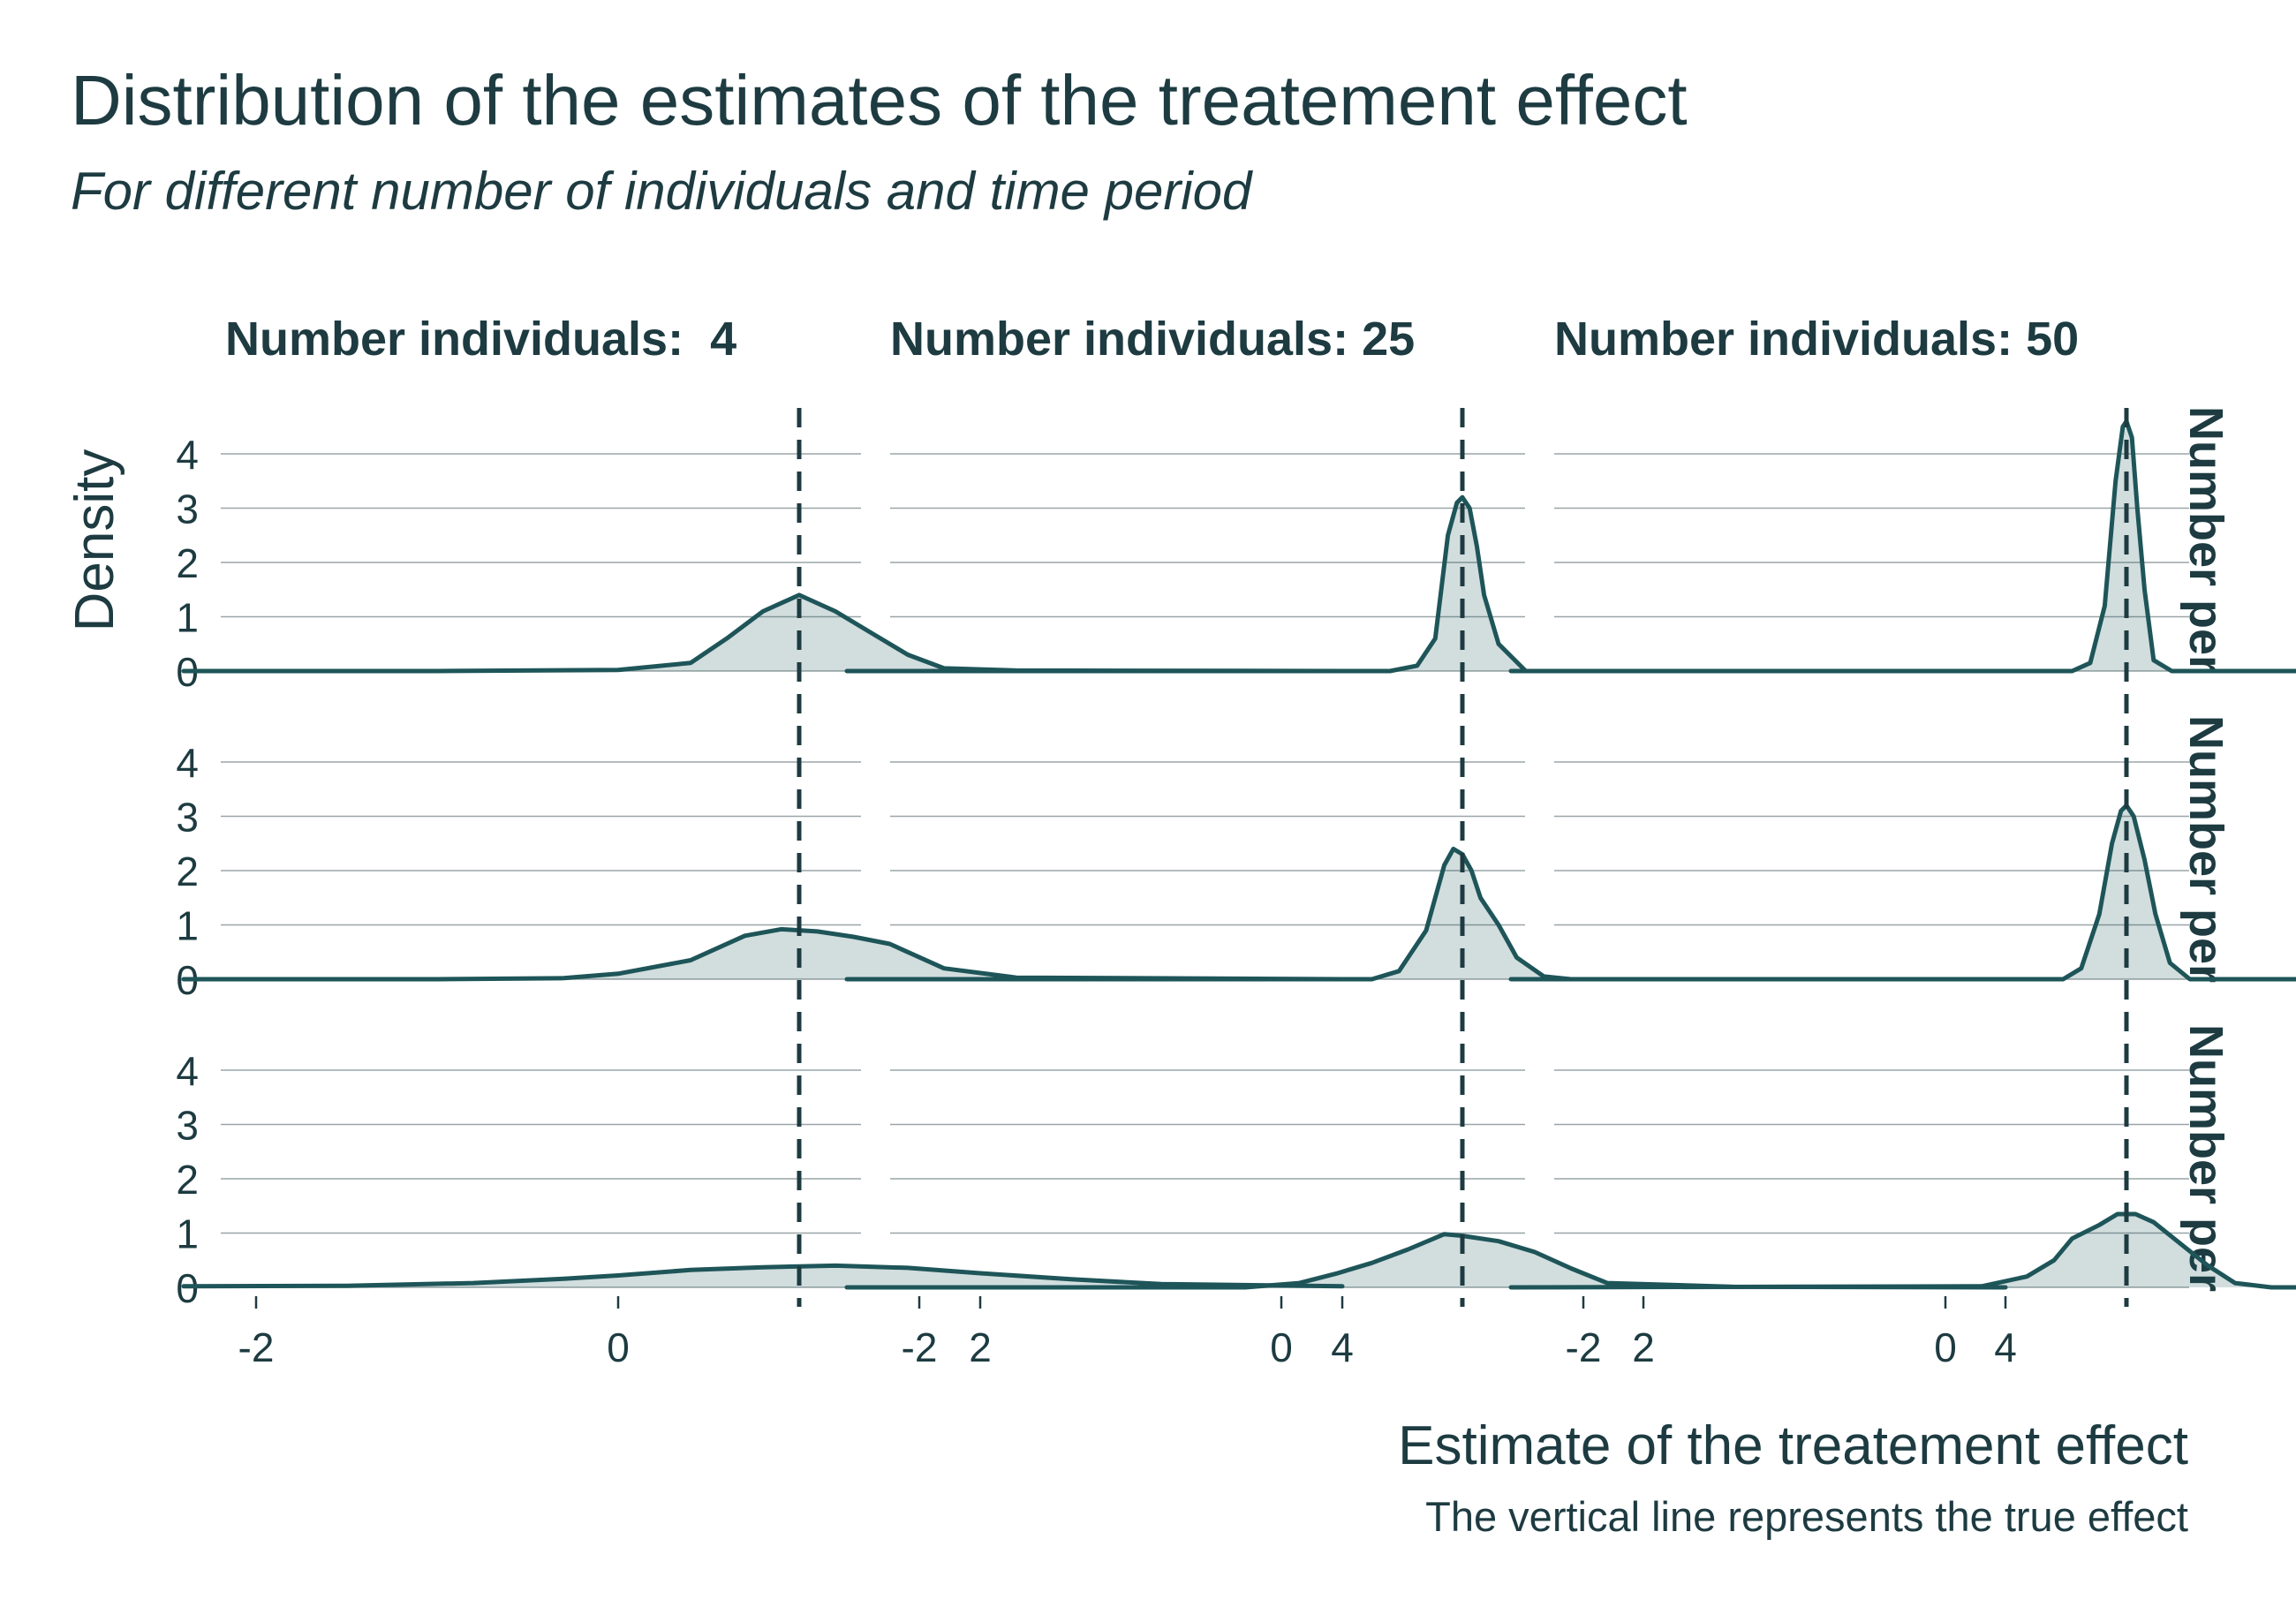 This screenshot has width=2296, height=1607. Describe the element at coordinates (94, 540) in the screenshot. I see `y-axis-title: Density` at that location.